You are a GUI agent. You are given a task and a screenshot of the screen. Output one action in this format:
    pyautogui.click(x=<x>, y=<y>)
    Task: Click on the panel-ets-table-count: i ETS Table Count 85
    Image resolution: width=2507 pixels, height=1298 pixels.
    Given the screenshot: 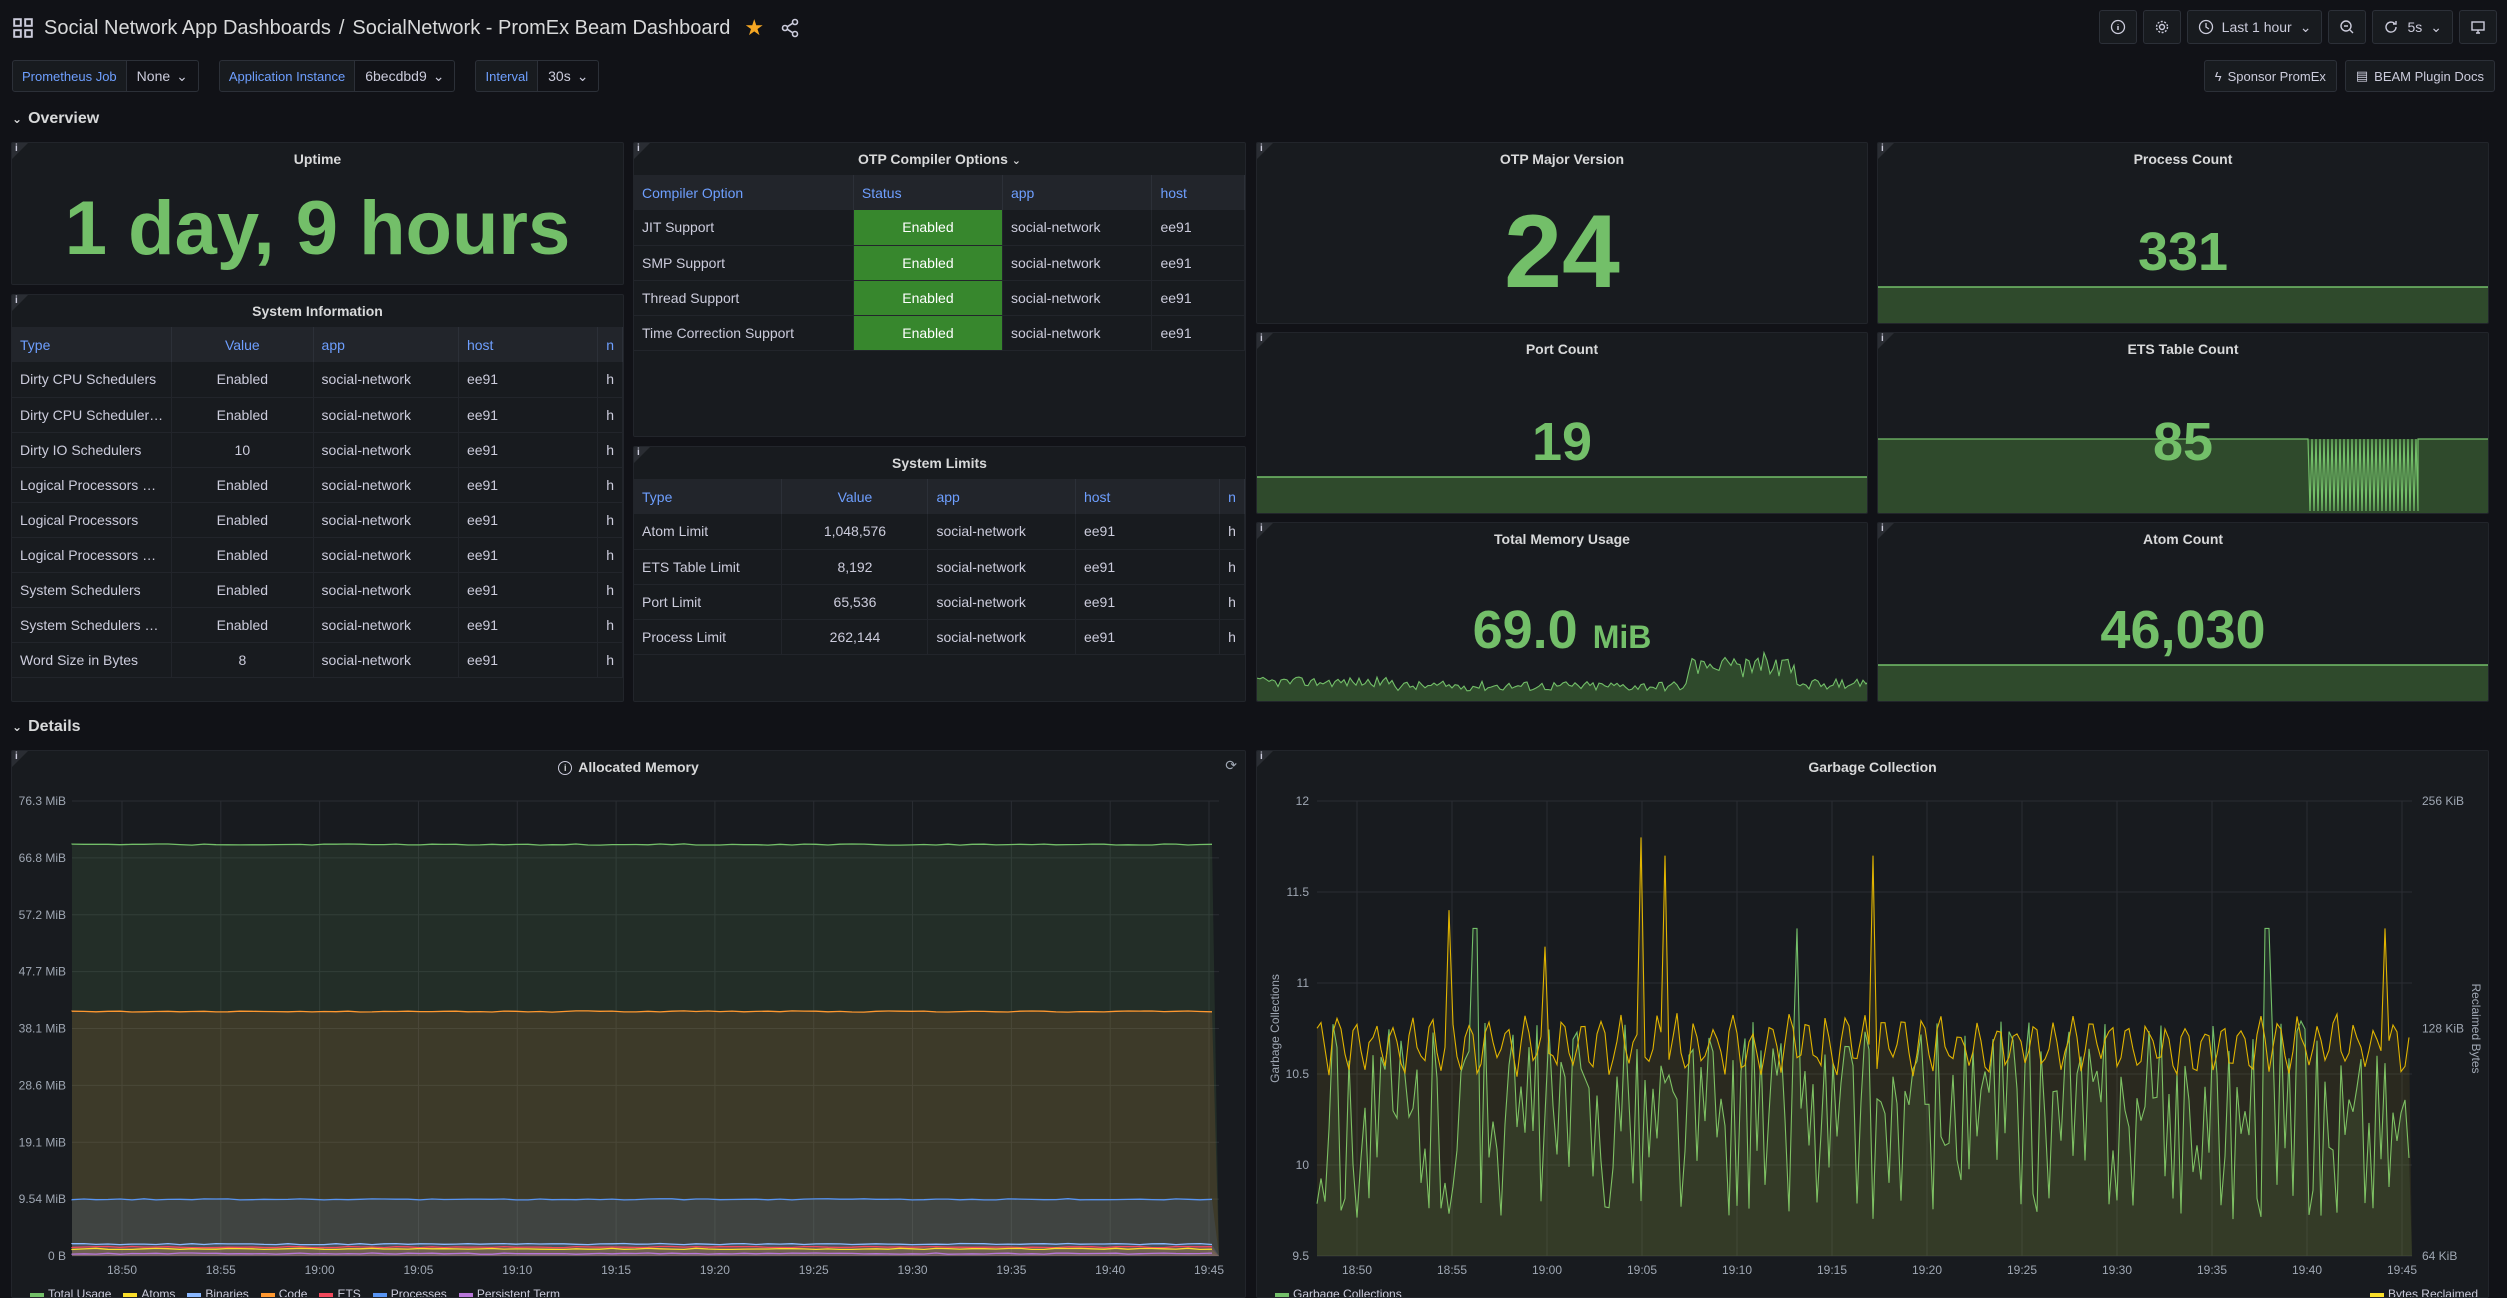 What is the action you would take?
    pyautogui.click(x=2183, y=423)
    